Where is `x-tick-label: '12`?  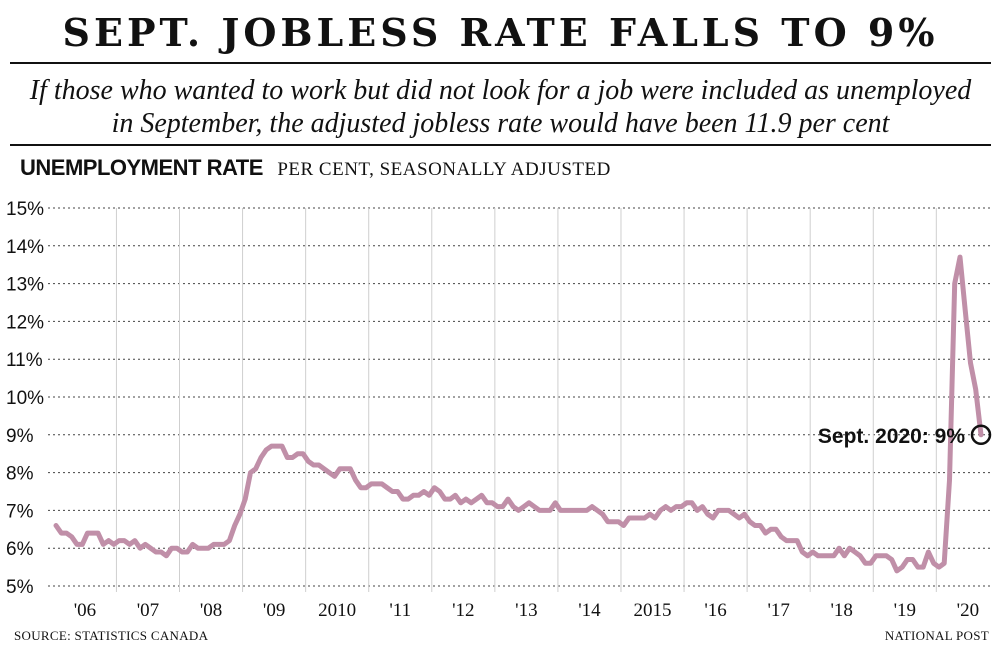 x-tick-label: '12 is located at coordinates (463, 610).